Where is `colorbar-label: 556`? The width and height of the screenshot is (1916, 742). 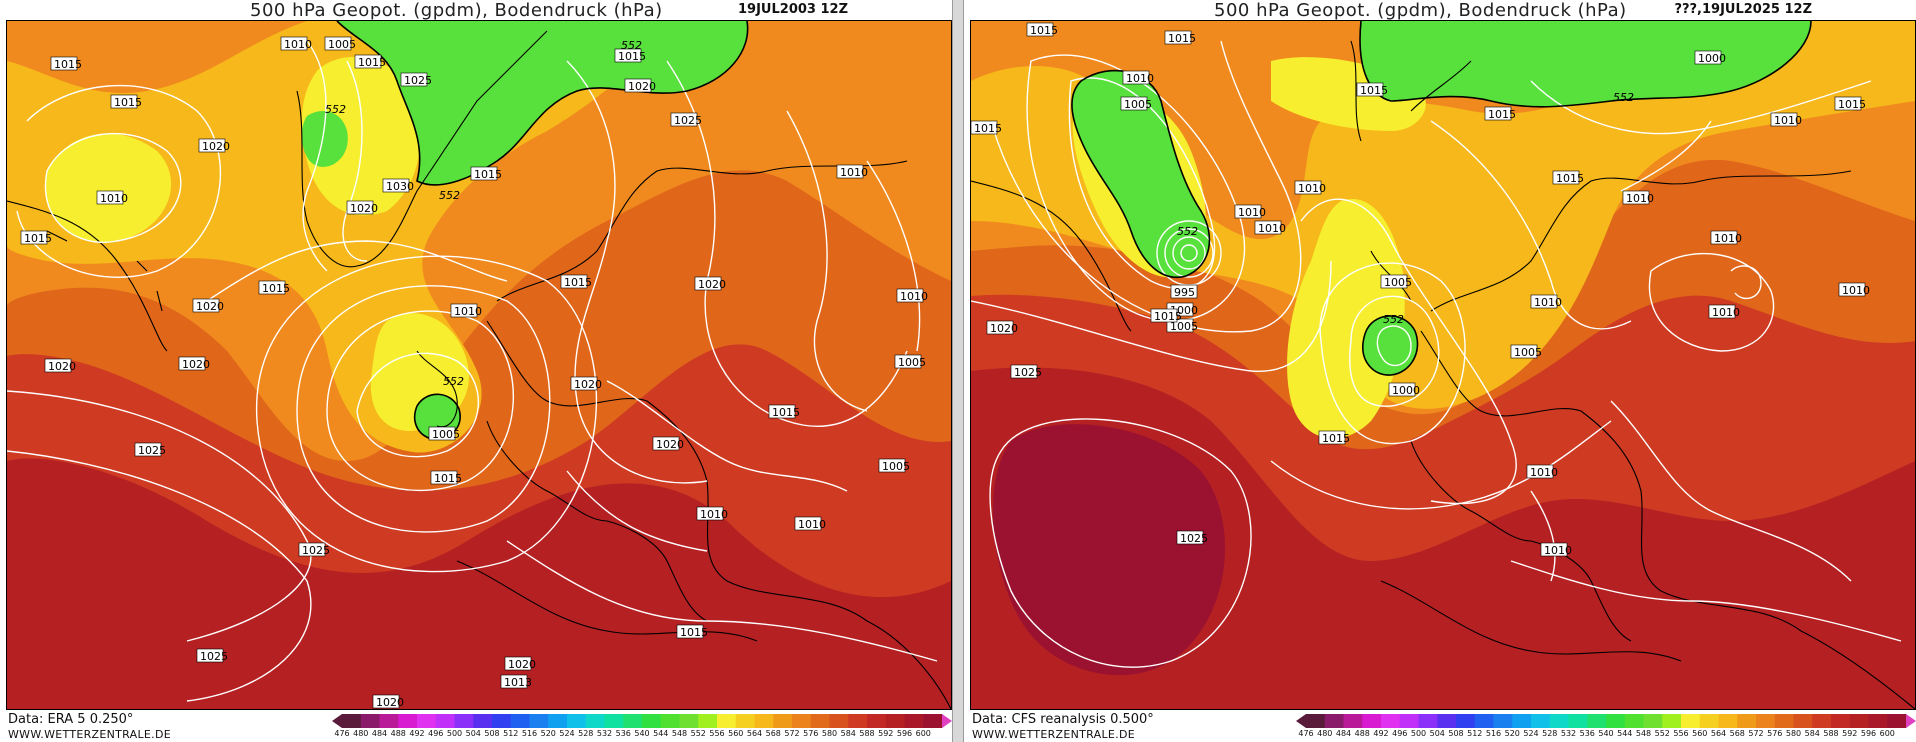
colorbar-label: 556 is located at coordinates (717, 733).